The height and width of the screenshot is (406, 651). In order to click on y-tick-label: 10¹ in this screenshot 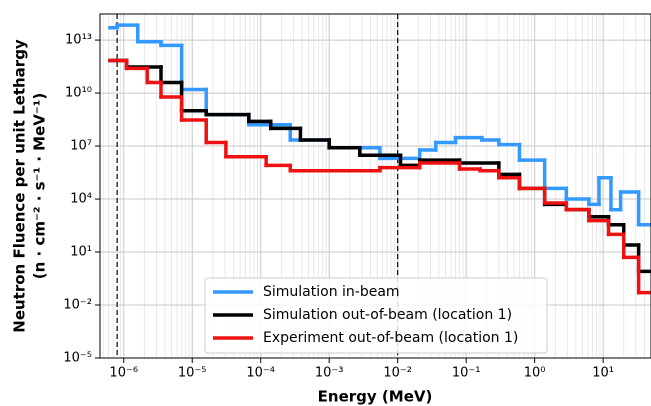, I will do `click(81, 252)`.